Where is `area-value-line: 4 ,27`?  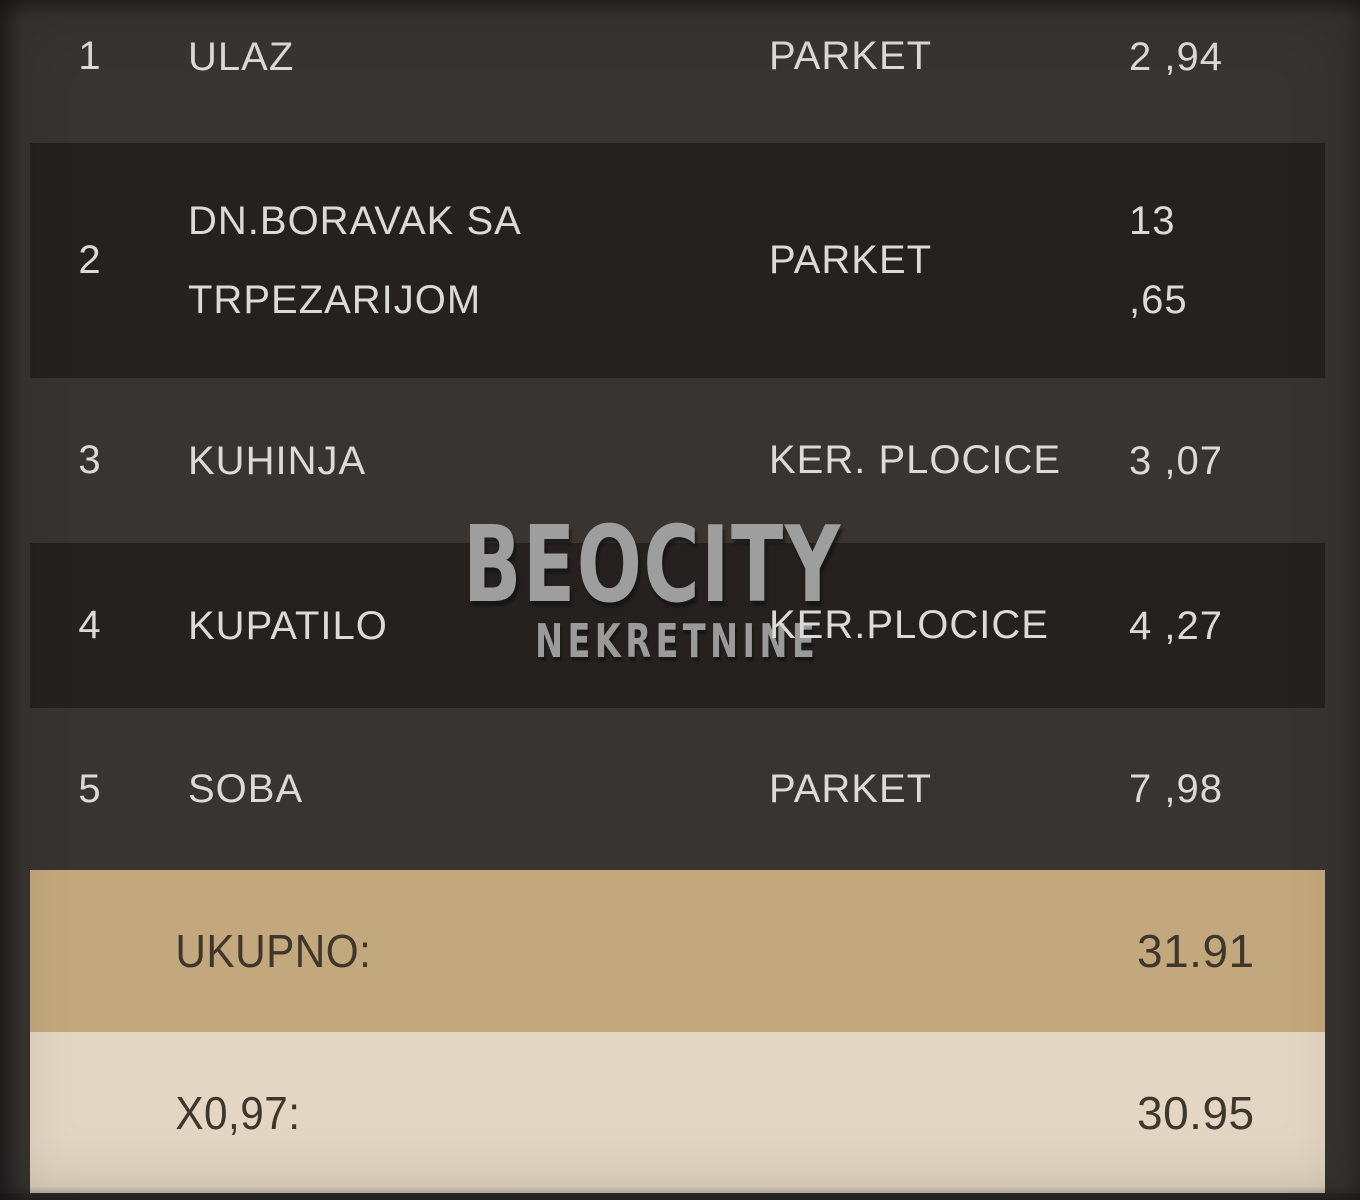 area-value-line: 4 ,27 is located at coordinates (1176, 625).